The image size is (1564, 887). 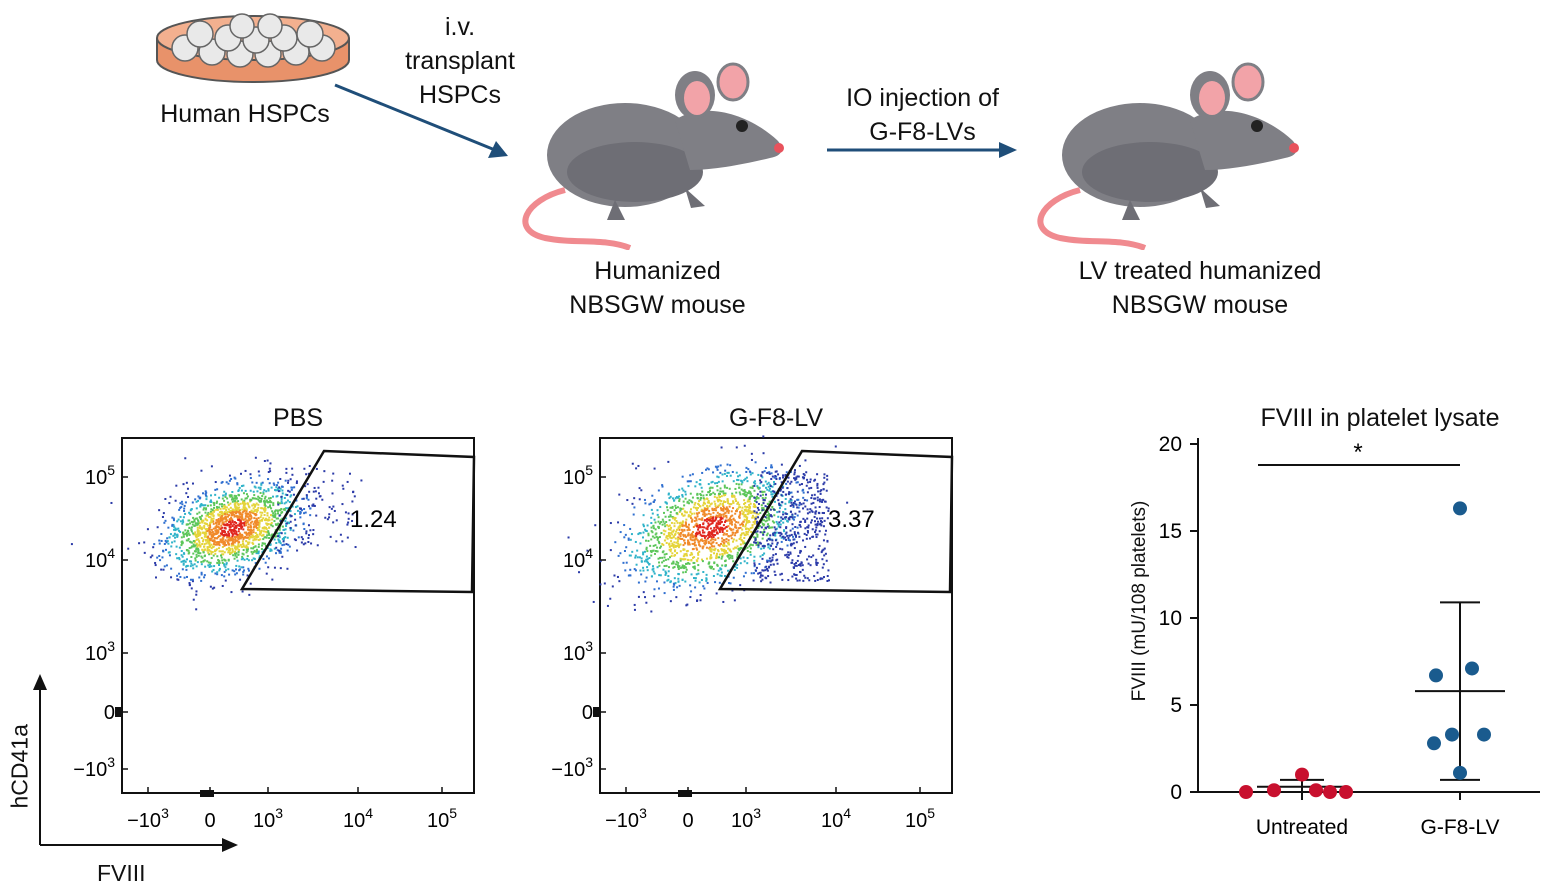 What do you see at coordinates (1349, 636) in the screenshot?
I see `fviii-dot-chart: 0 5 10 15 20 Untreated G-F8-LV *` at bounding box center [1349, 636].